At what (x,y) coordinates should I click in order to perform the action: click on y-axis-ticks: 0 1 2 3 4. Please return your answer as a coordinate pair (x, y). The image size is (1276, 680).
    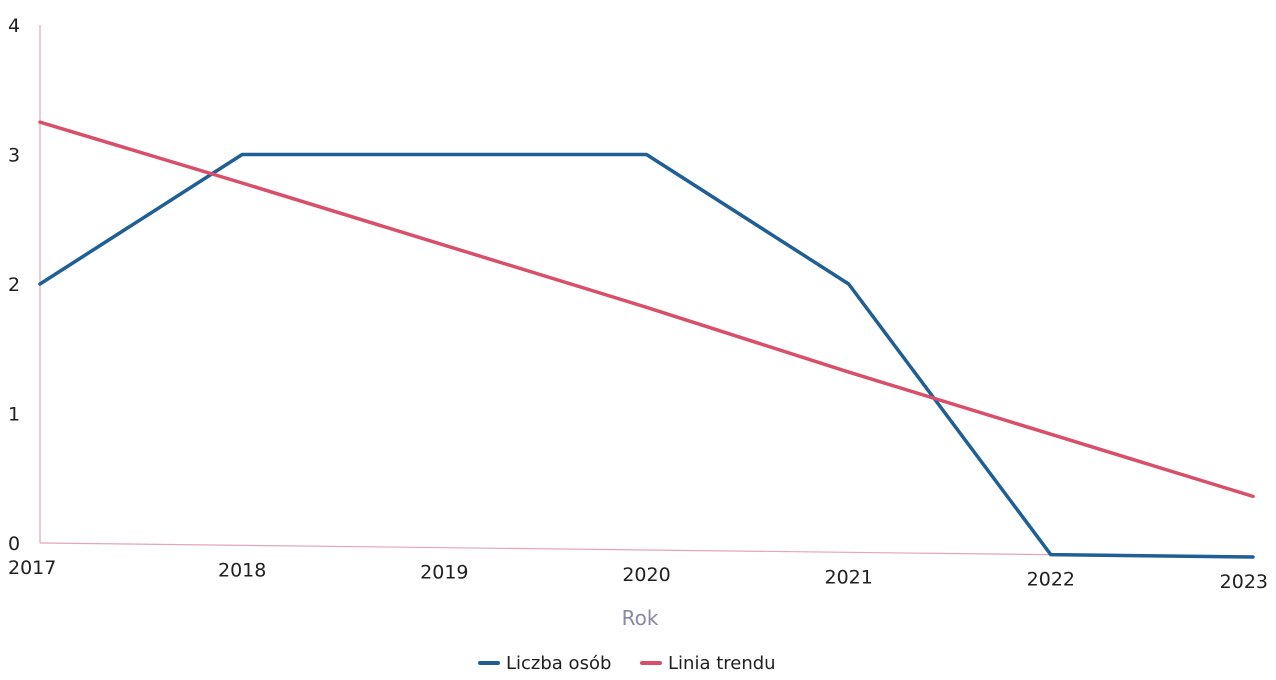
    Looking at the image, I should click on (14, 285).